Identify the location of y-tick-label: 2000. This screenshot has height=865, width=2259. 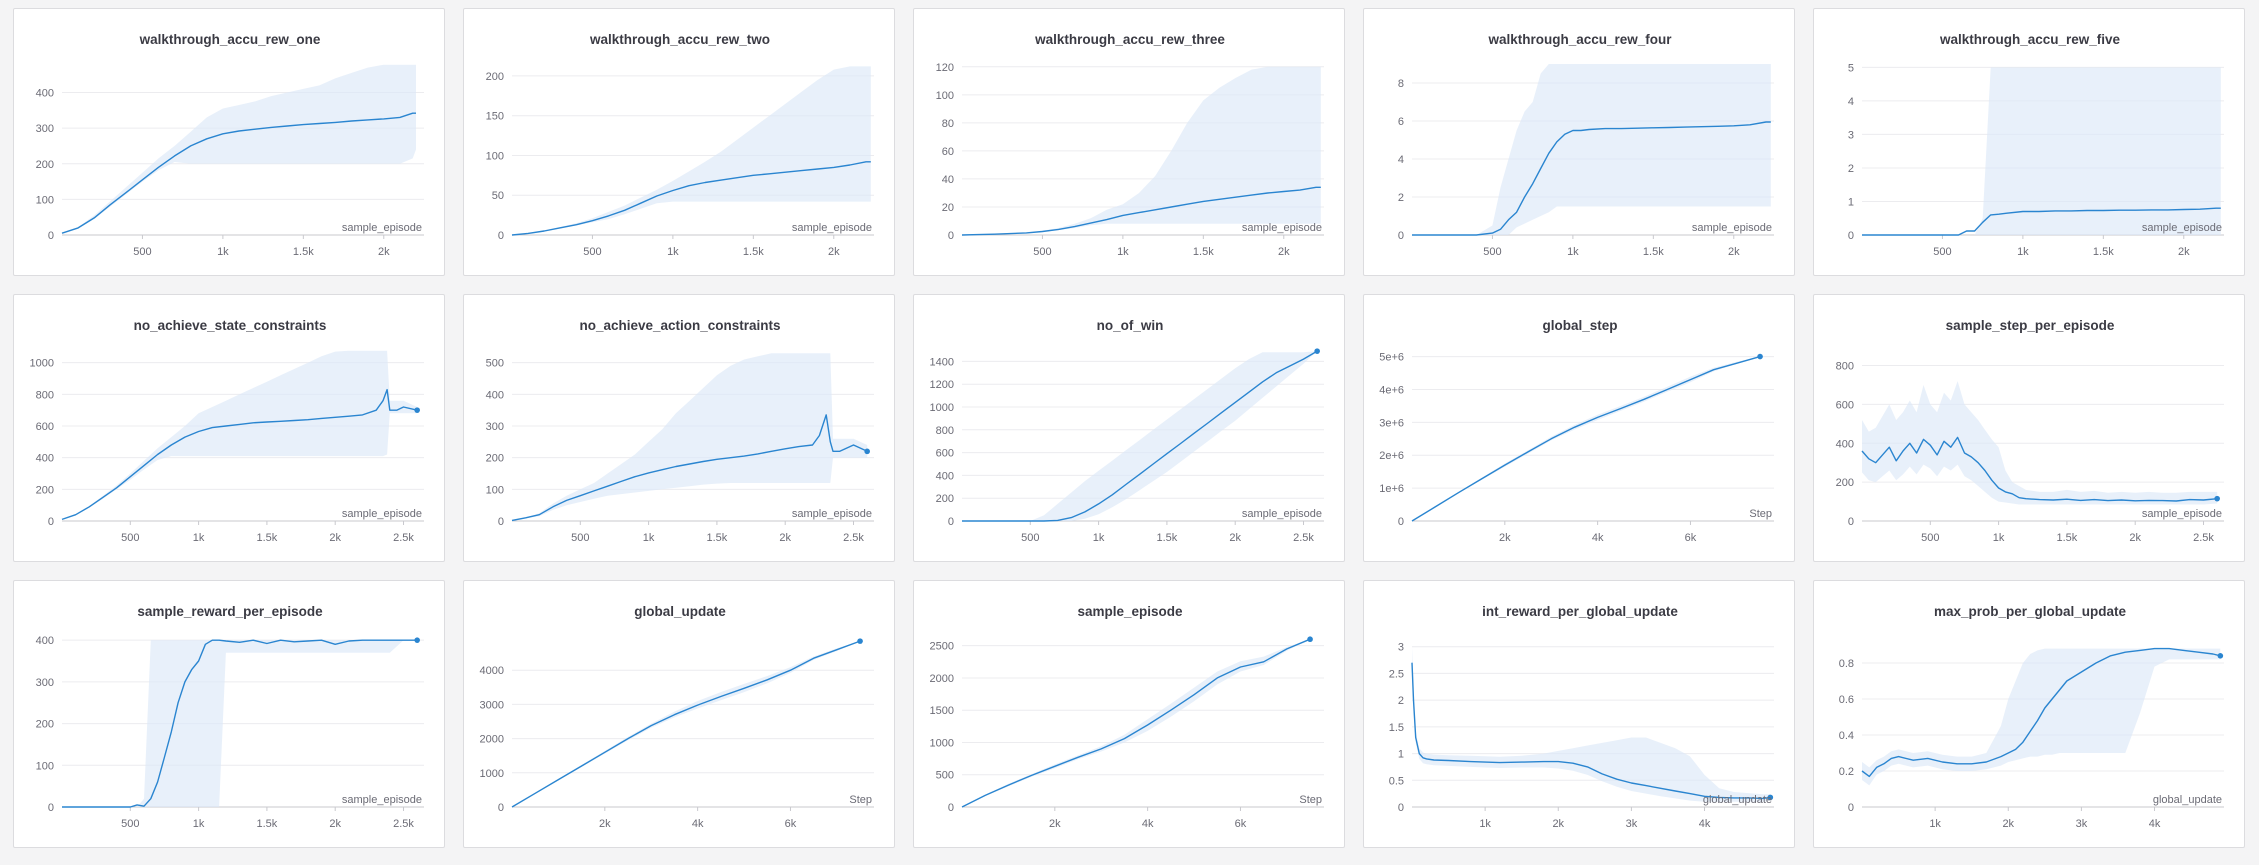
(942, 679).